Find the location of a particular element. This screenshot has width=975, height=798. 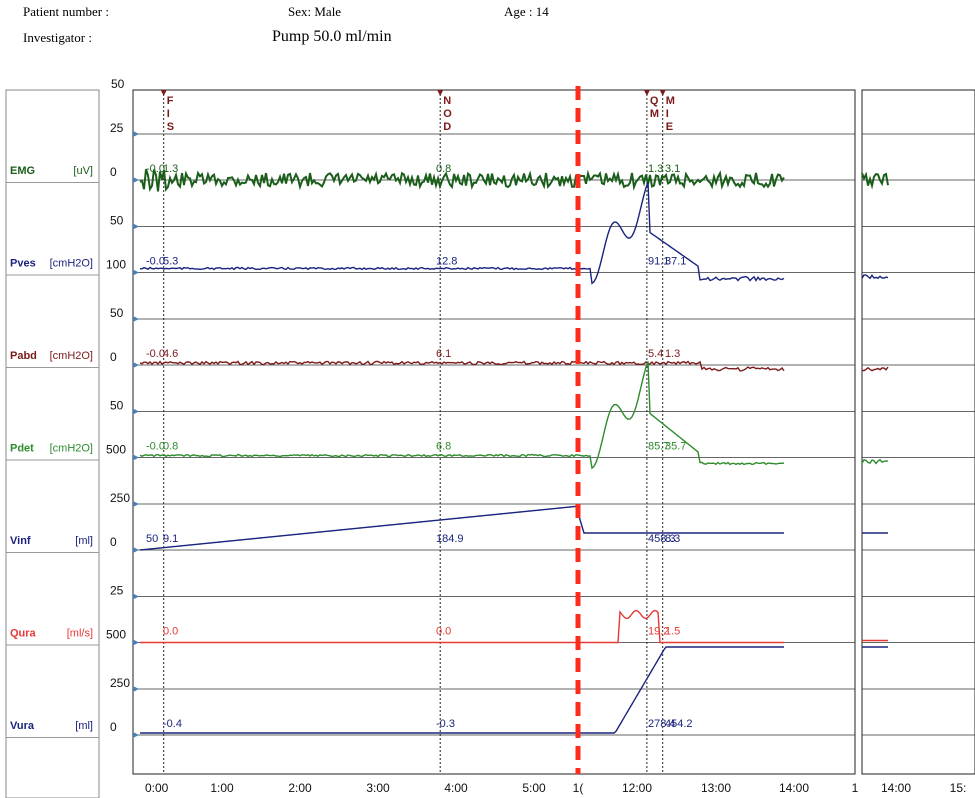

channel-name: Pdet is located at coordinates (22, 449).